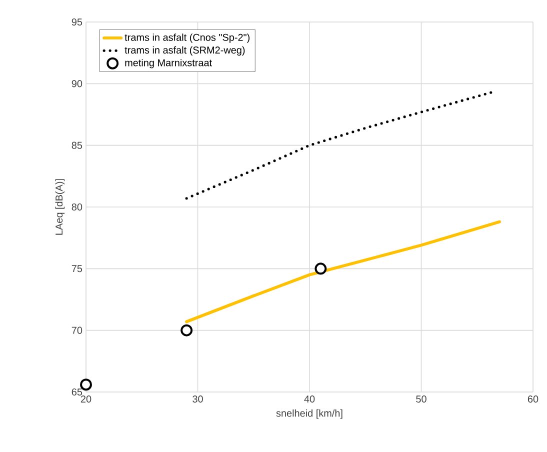 The image size is (547, 452). I want to click on x-tick-label: 20, so click(86, 399).